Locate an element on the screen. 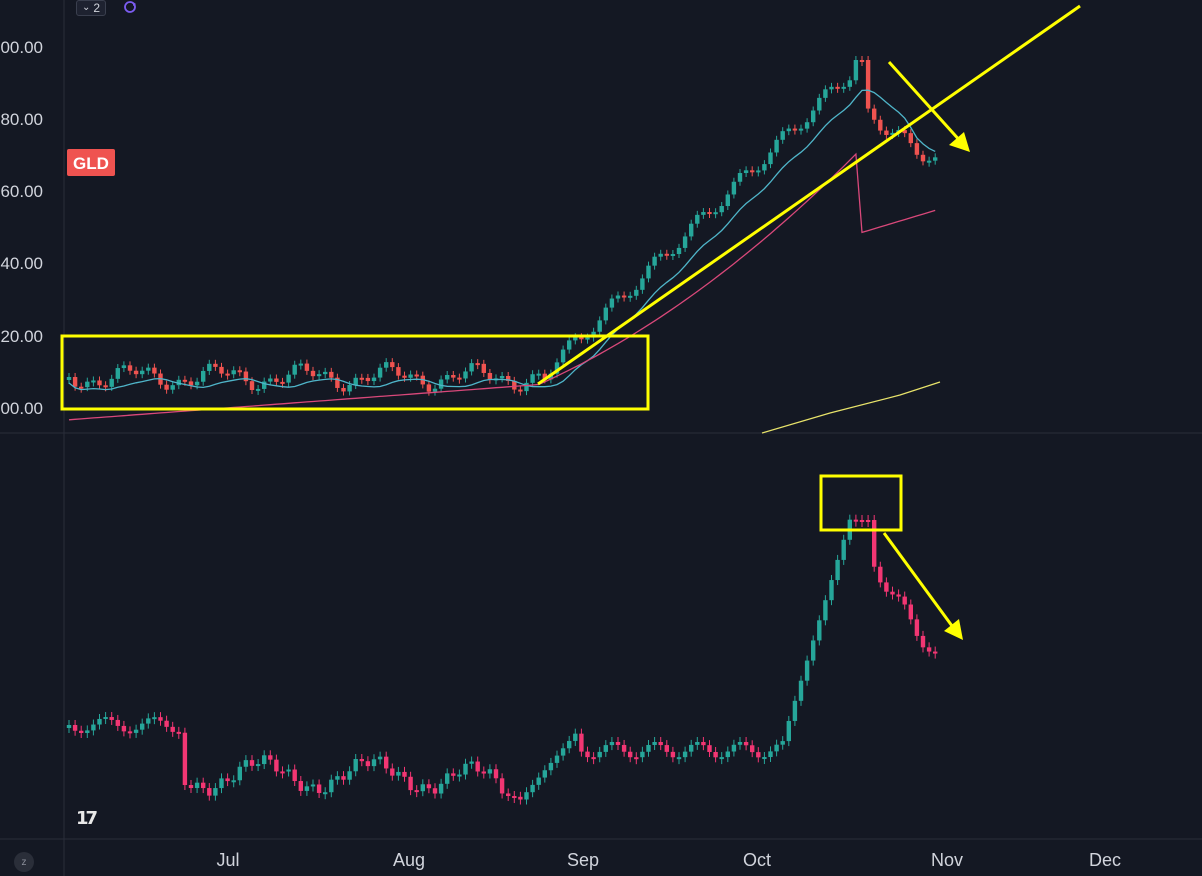  x-tick-label: Sep is located at coordinates (583, 860).